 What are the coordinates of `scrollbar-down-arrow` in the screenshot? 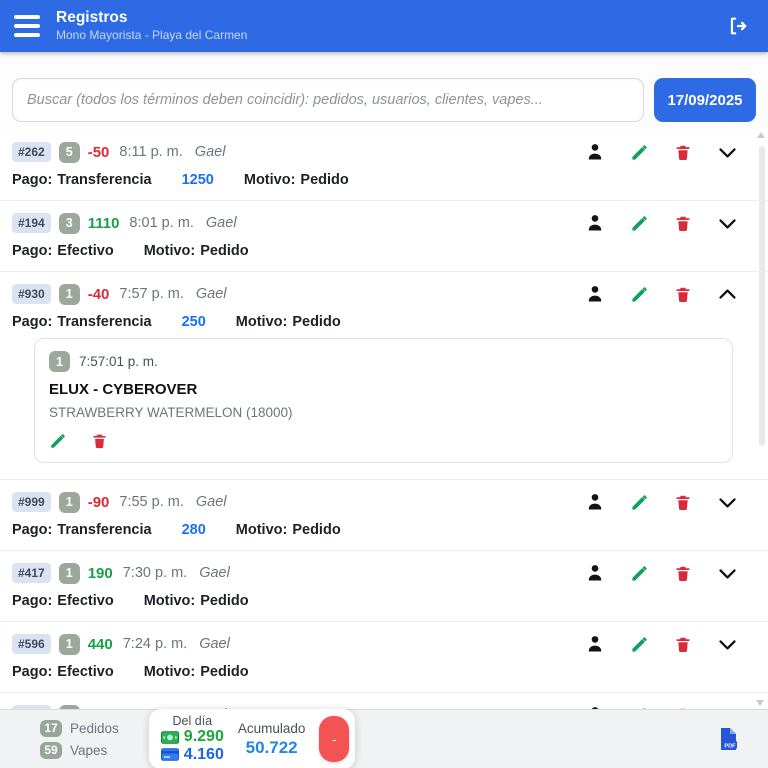 It's located at (760, 703).